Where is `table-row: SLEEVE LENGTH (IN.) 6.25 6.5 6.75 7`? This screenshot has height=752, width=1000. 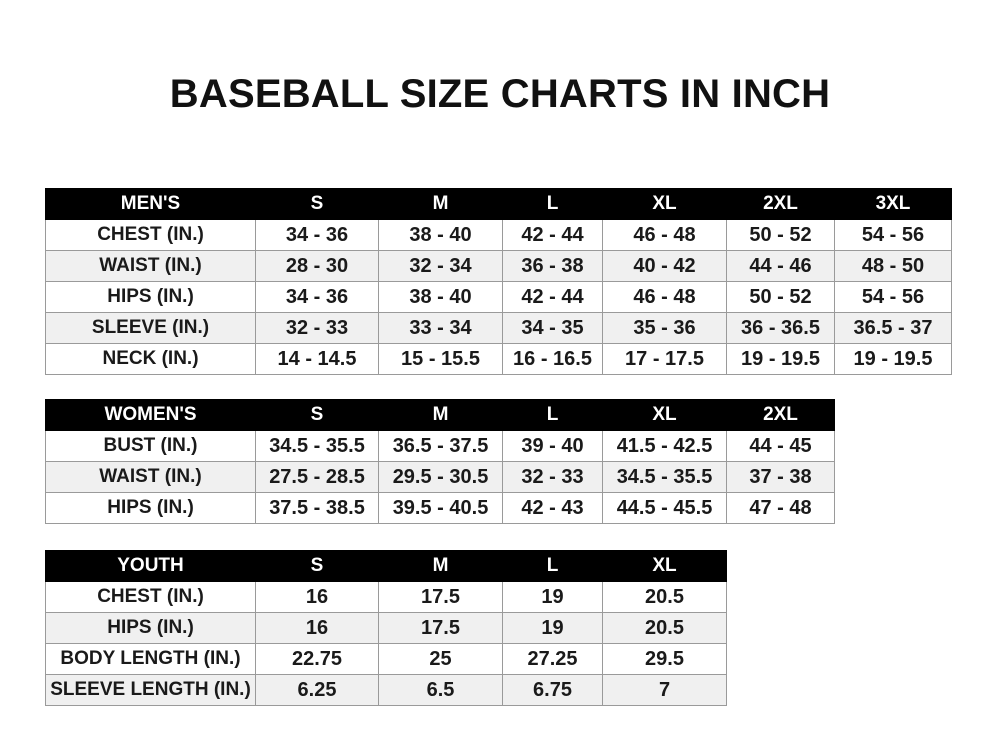
table-row: SLEEVE LENGTH (IN.) 6.25 6.5 6.75 7 is located at coordinates (386, 690).